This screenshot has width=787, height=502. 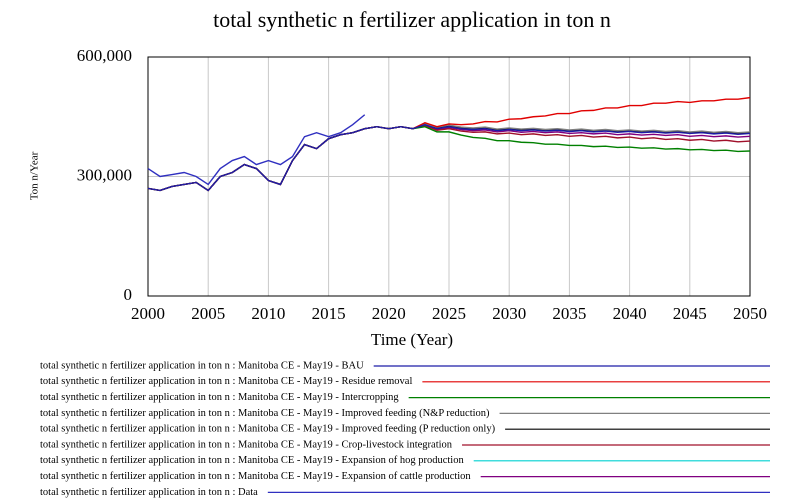 I want to click on x-tick-label: 2040, so click(x=630, y=313).